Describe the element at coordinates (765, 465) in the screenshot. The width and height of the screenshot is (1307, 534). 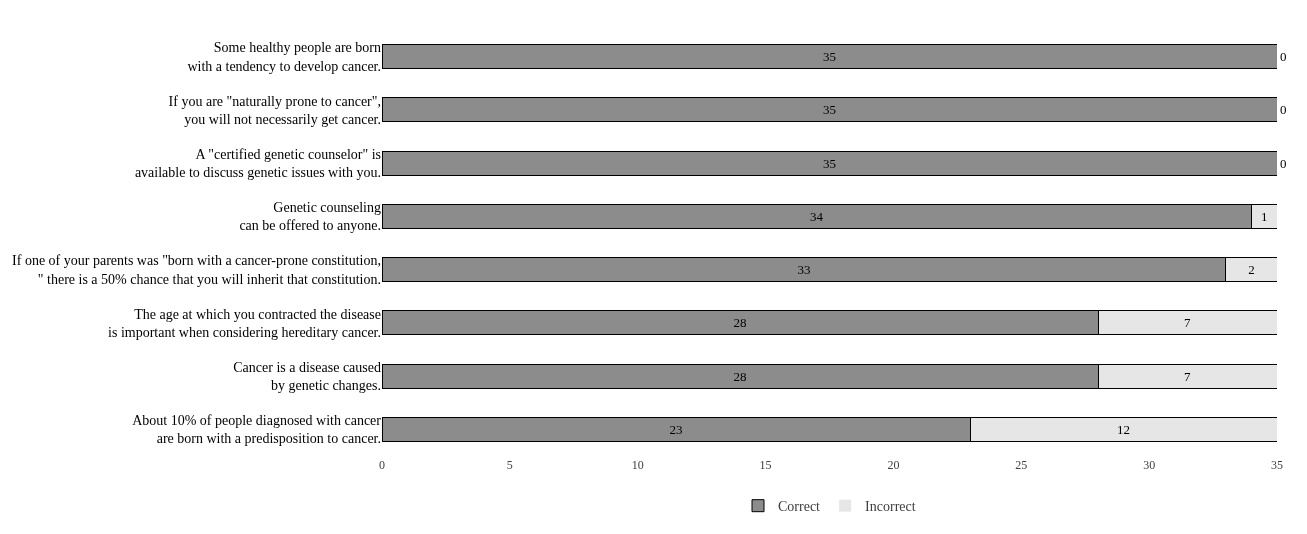
I see `x-tick-label: 15` at that location.